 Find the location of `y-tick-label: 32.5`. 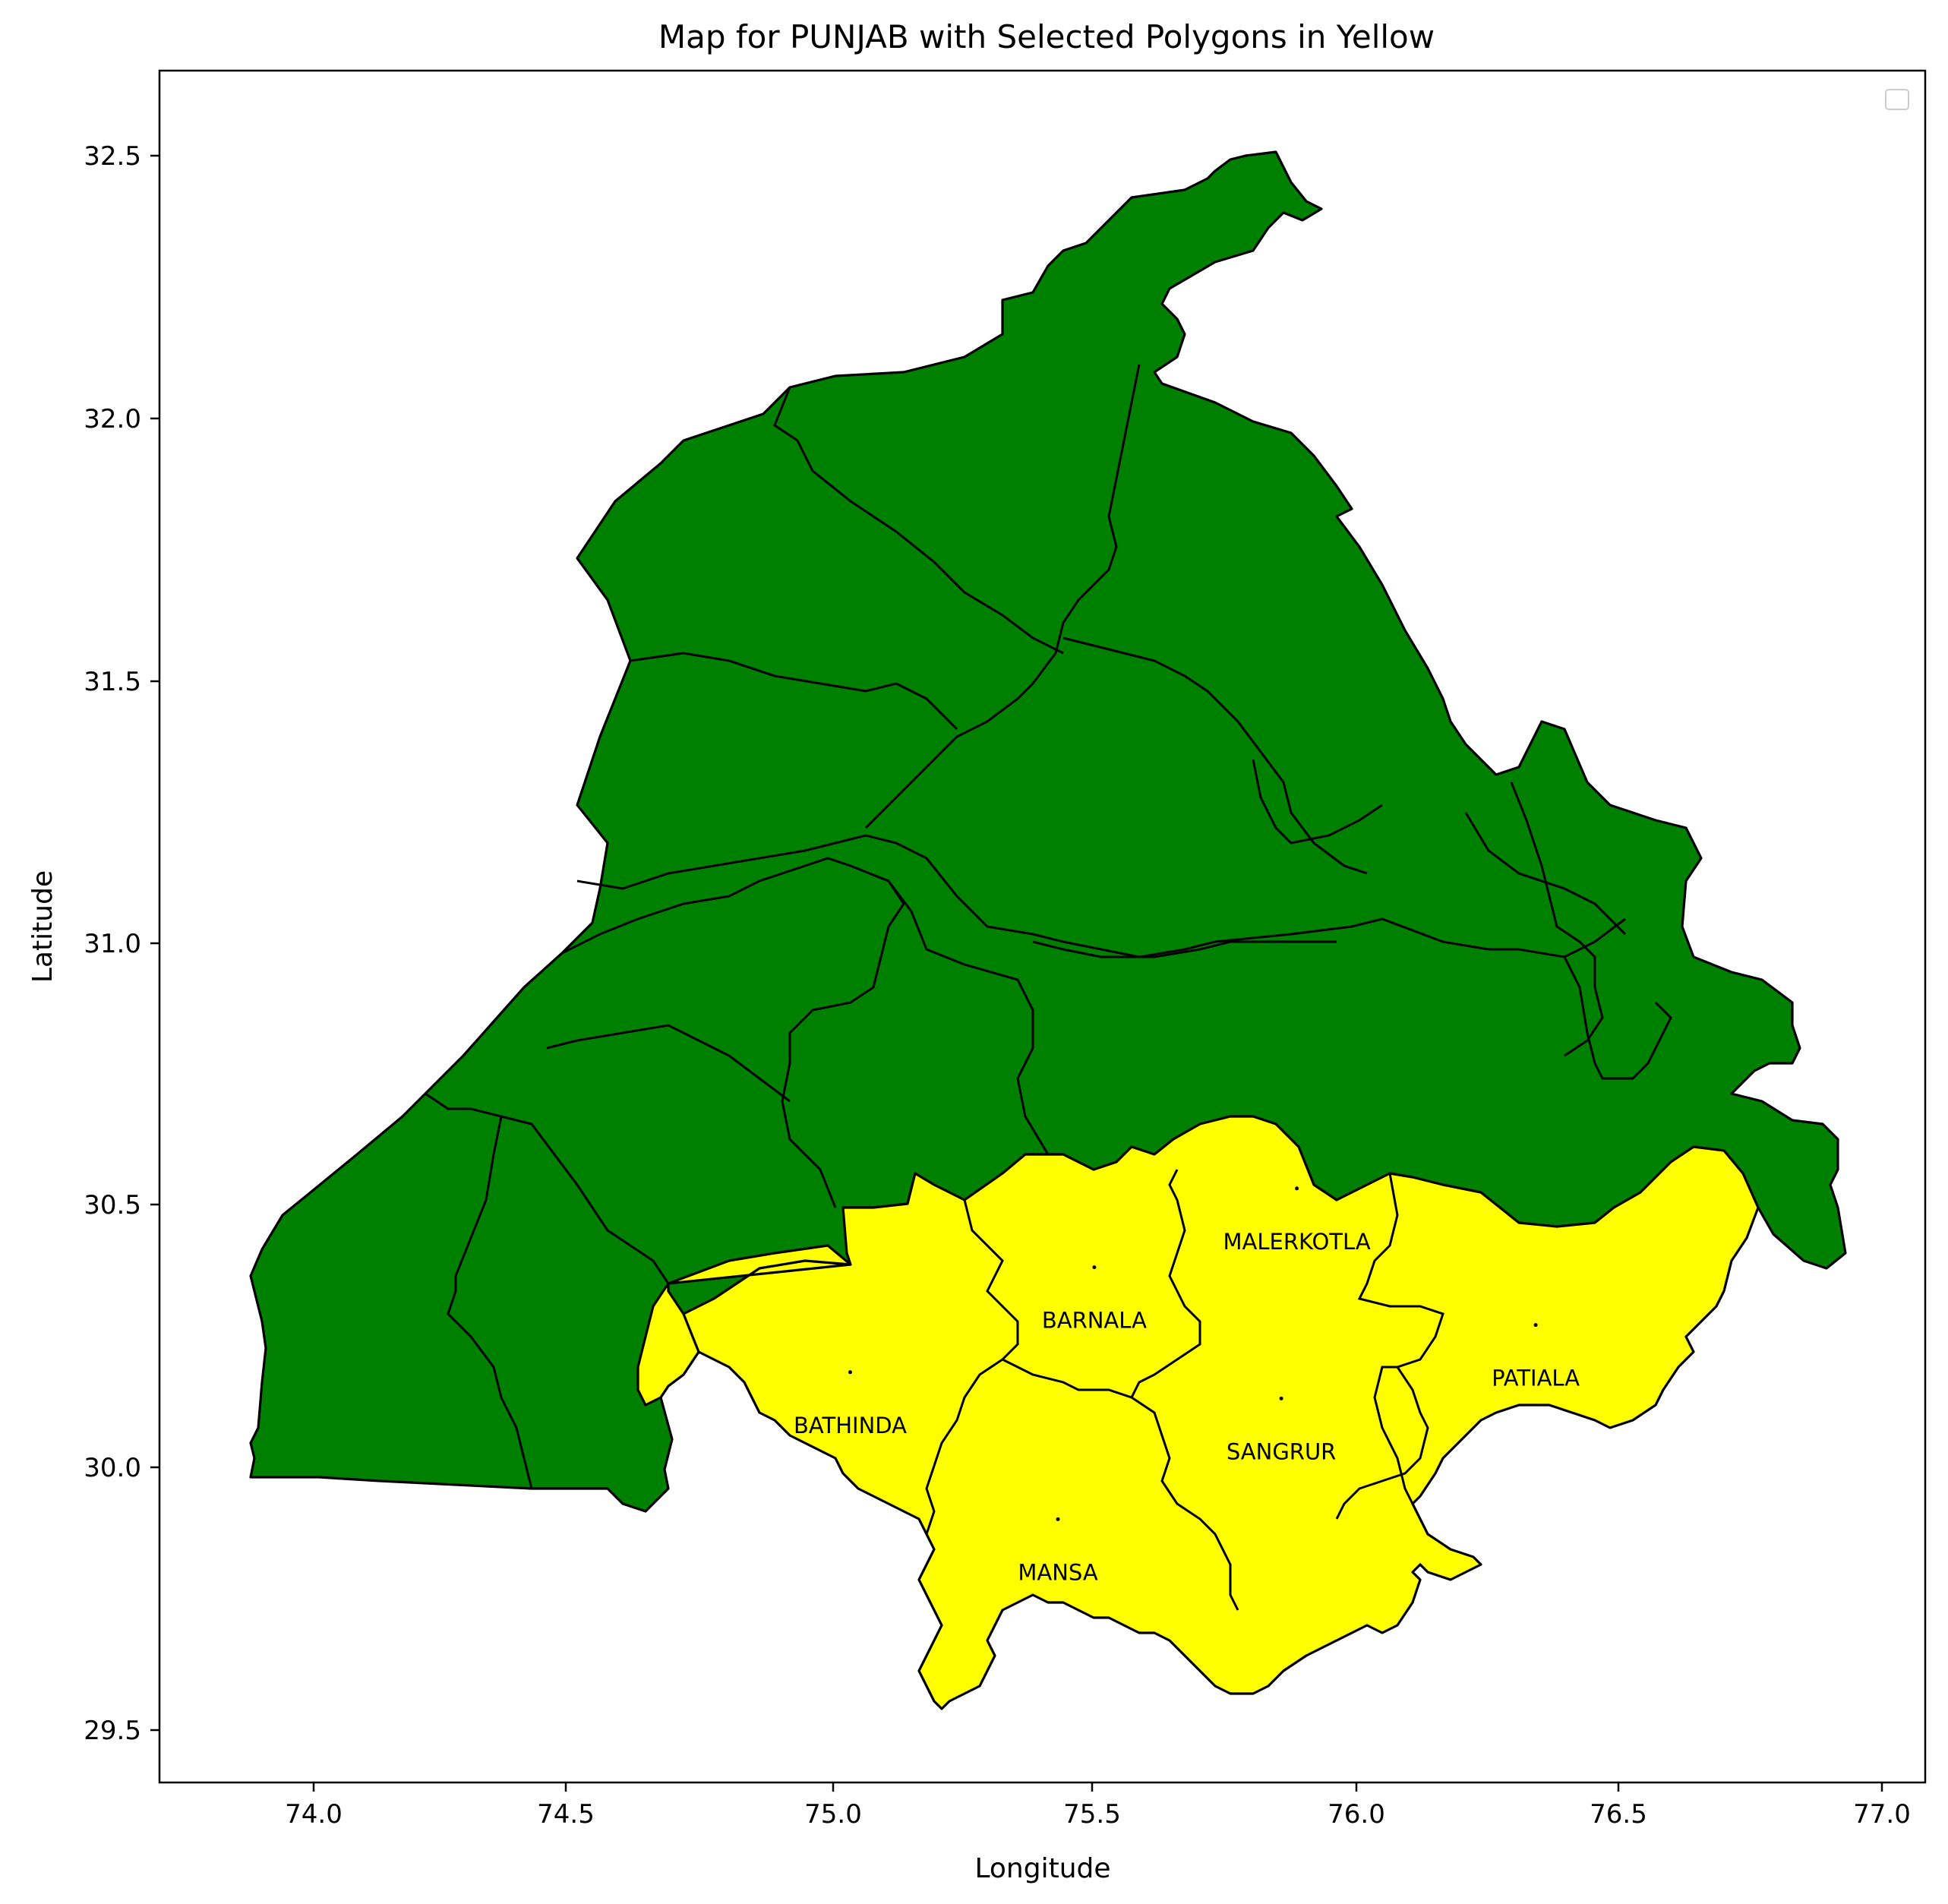

y-tick-label: 32.5 is located at coordinates (112, 156).